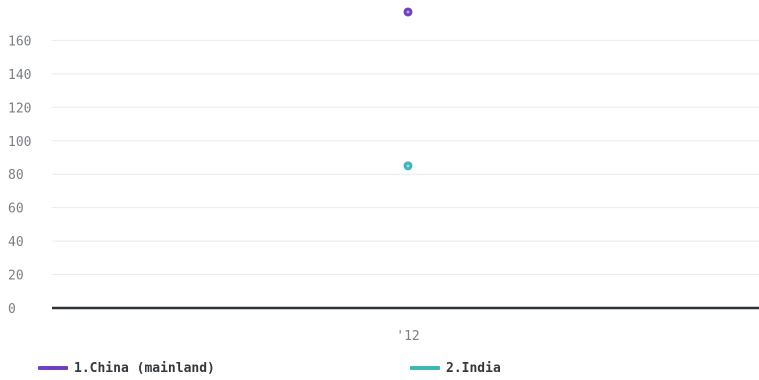 The height and width of the screenshot is (380, 759). Describe the element at coordinates (16, 276) in the screenshot. I see `y-tick-label-20: 20` at that location.